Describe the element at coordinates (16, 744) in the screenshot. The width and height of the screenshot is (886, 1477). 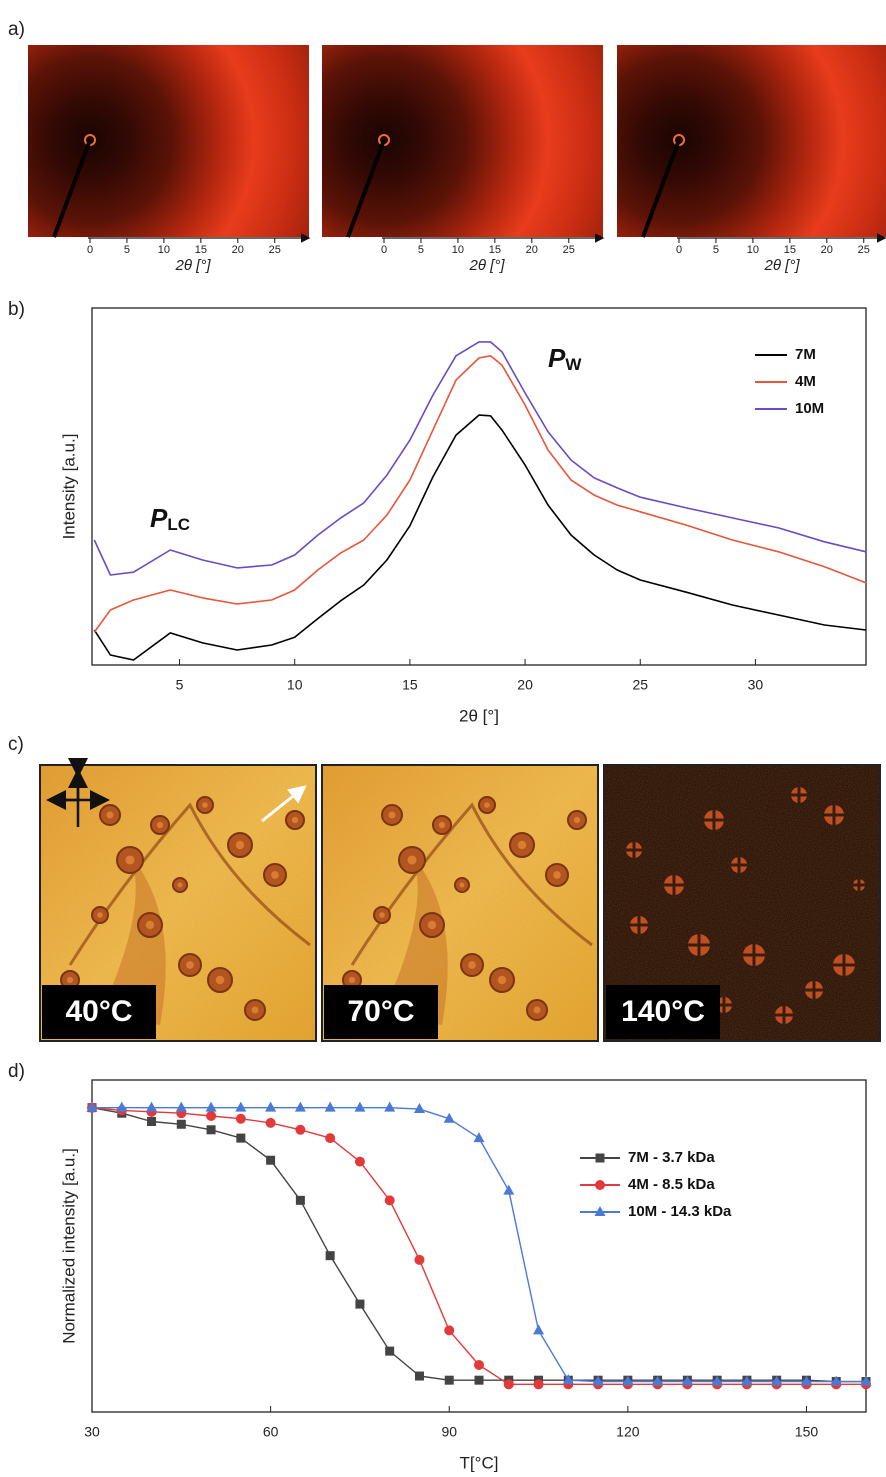
I see `panel-label: c)` at that location.